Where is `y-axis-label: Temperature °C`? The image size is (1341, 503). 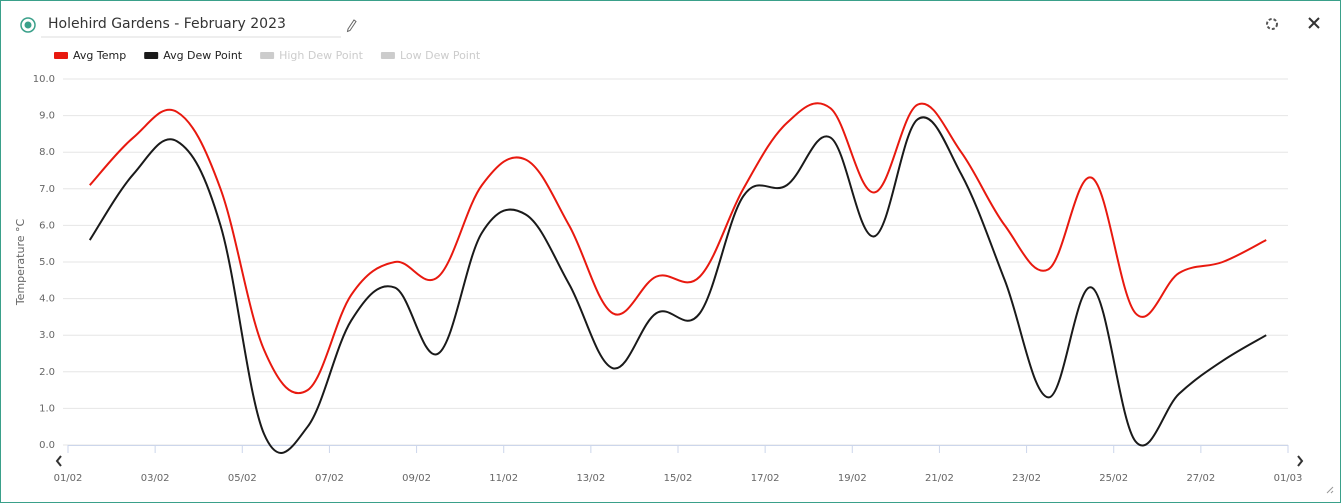
y-axis-label: Temperature °C is located at coordinates (20, 263).